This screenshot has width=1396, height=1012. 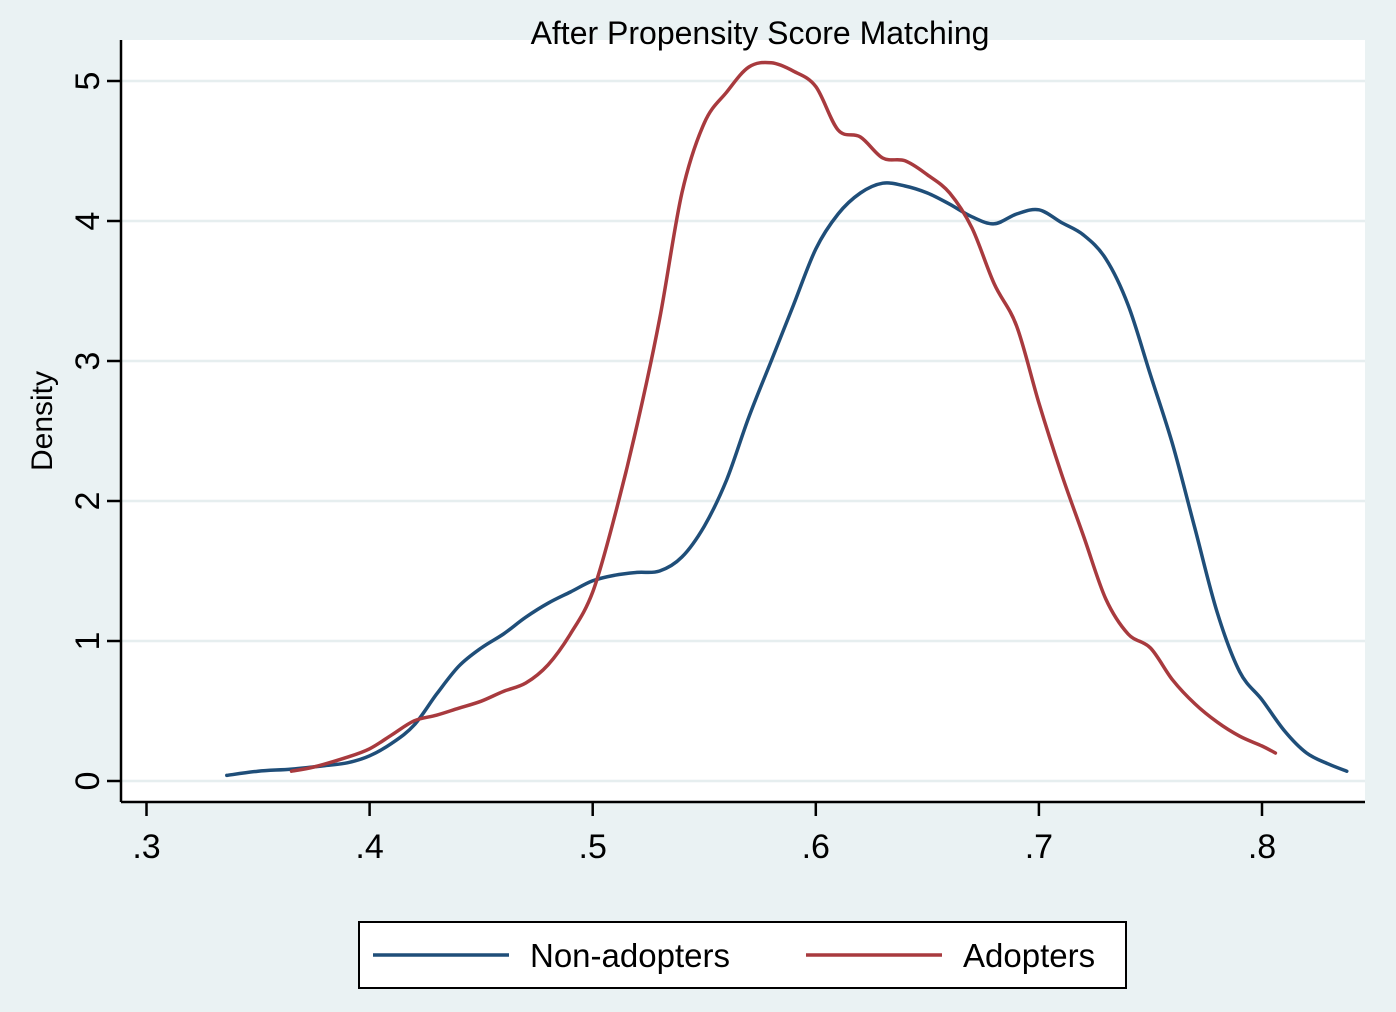 What do you see at coordinates (1262, 847) in the screenshot?
I see `x-tick-label-5: .8` at bounding box center [1262, 847].